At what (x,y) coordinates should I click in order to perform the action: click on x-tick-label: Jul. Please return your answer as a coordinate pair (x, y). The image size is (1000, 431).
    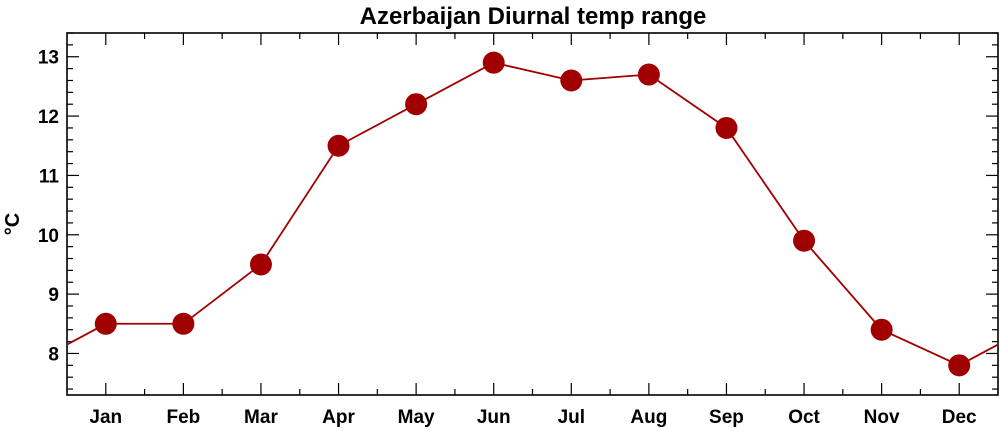
    Looking at the image, I should click on (571, 417).